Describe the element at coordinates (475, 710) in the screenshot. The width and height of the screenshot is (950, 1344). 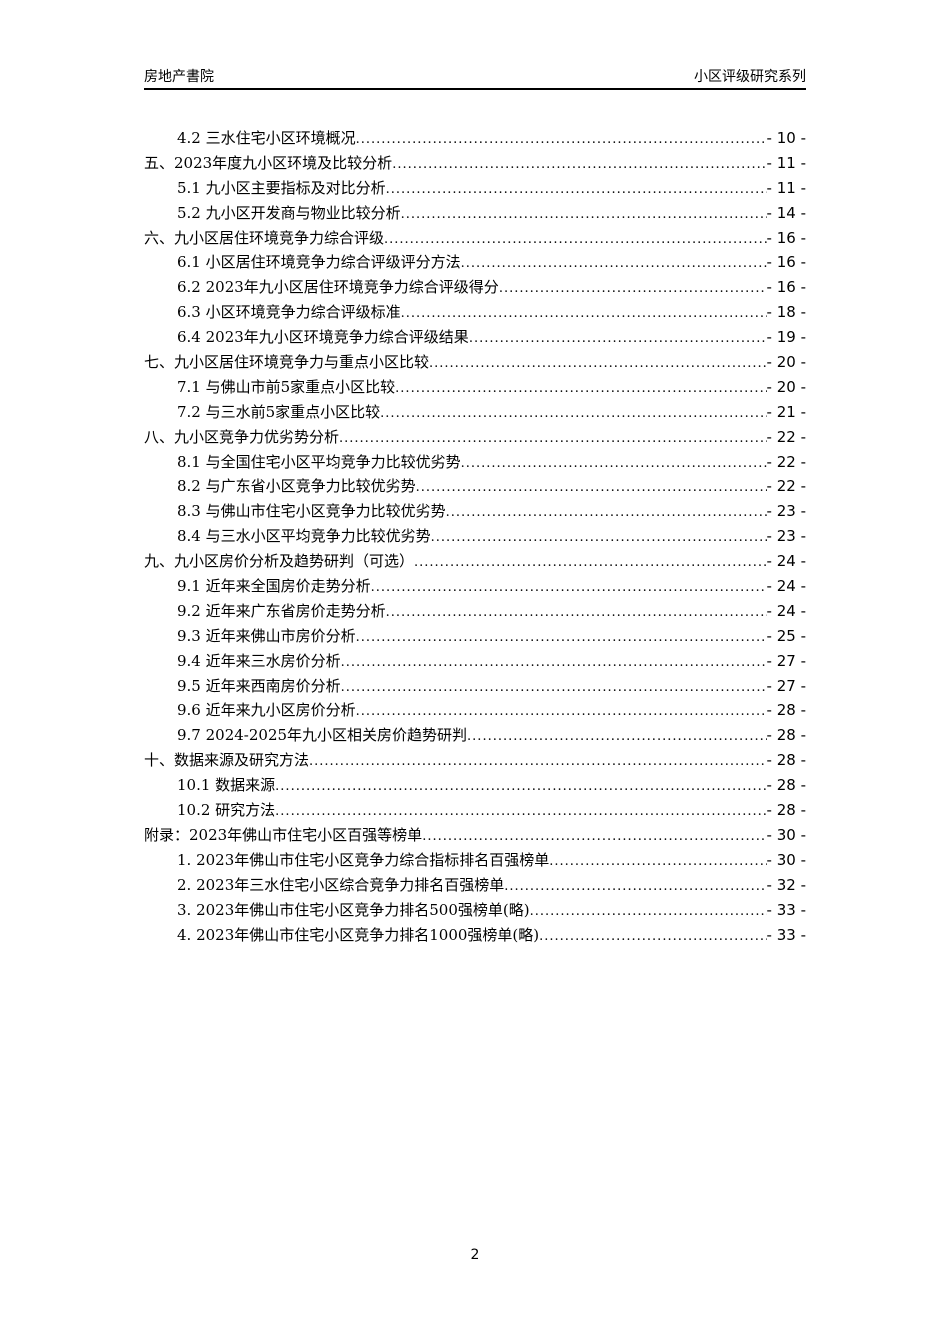
I see `toc-entry: 9.6 近年来九小区房价分析 - 28 -` at that location.